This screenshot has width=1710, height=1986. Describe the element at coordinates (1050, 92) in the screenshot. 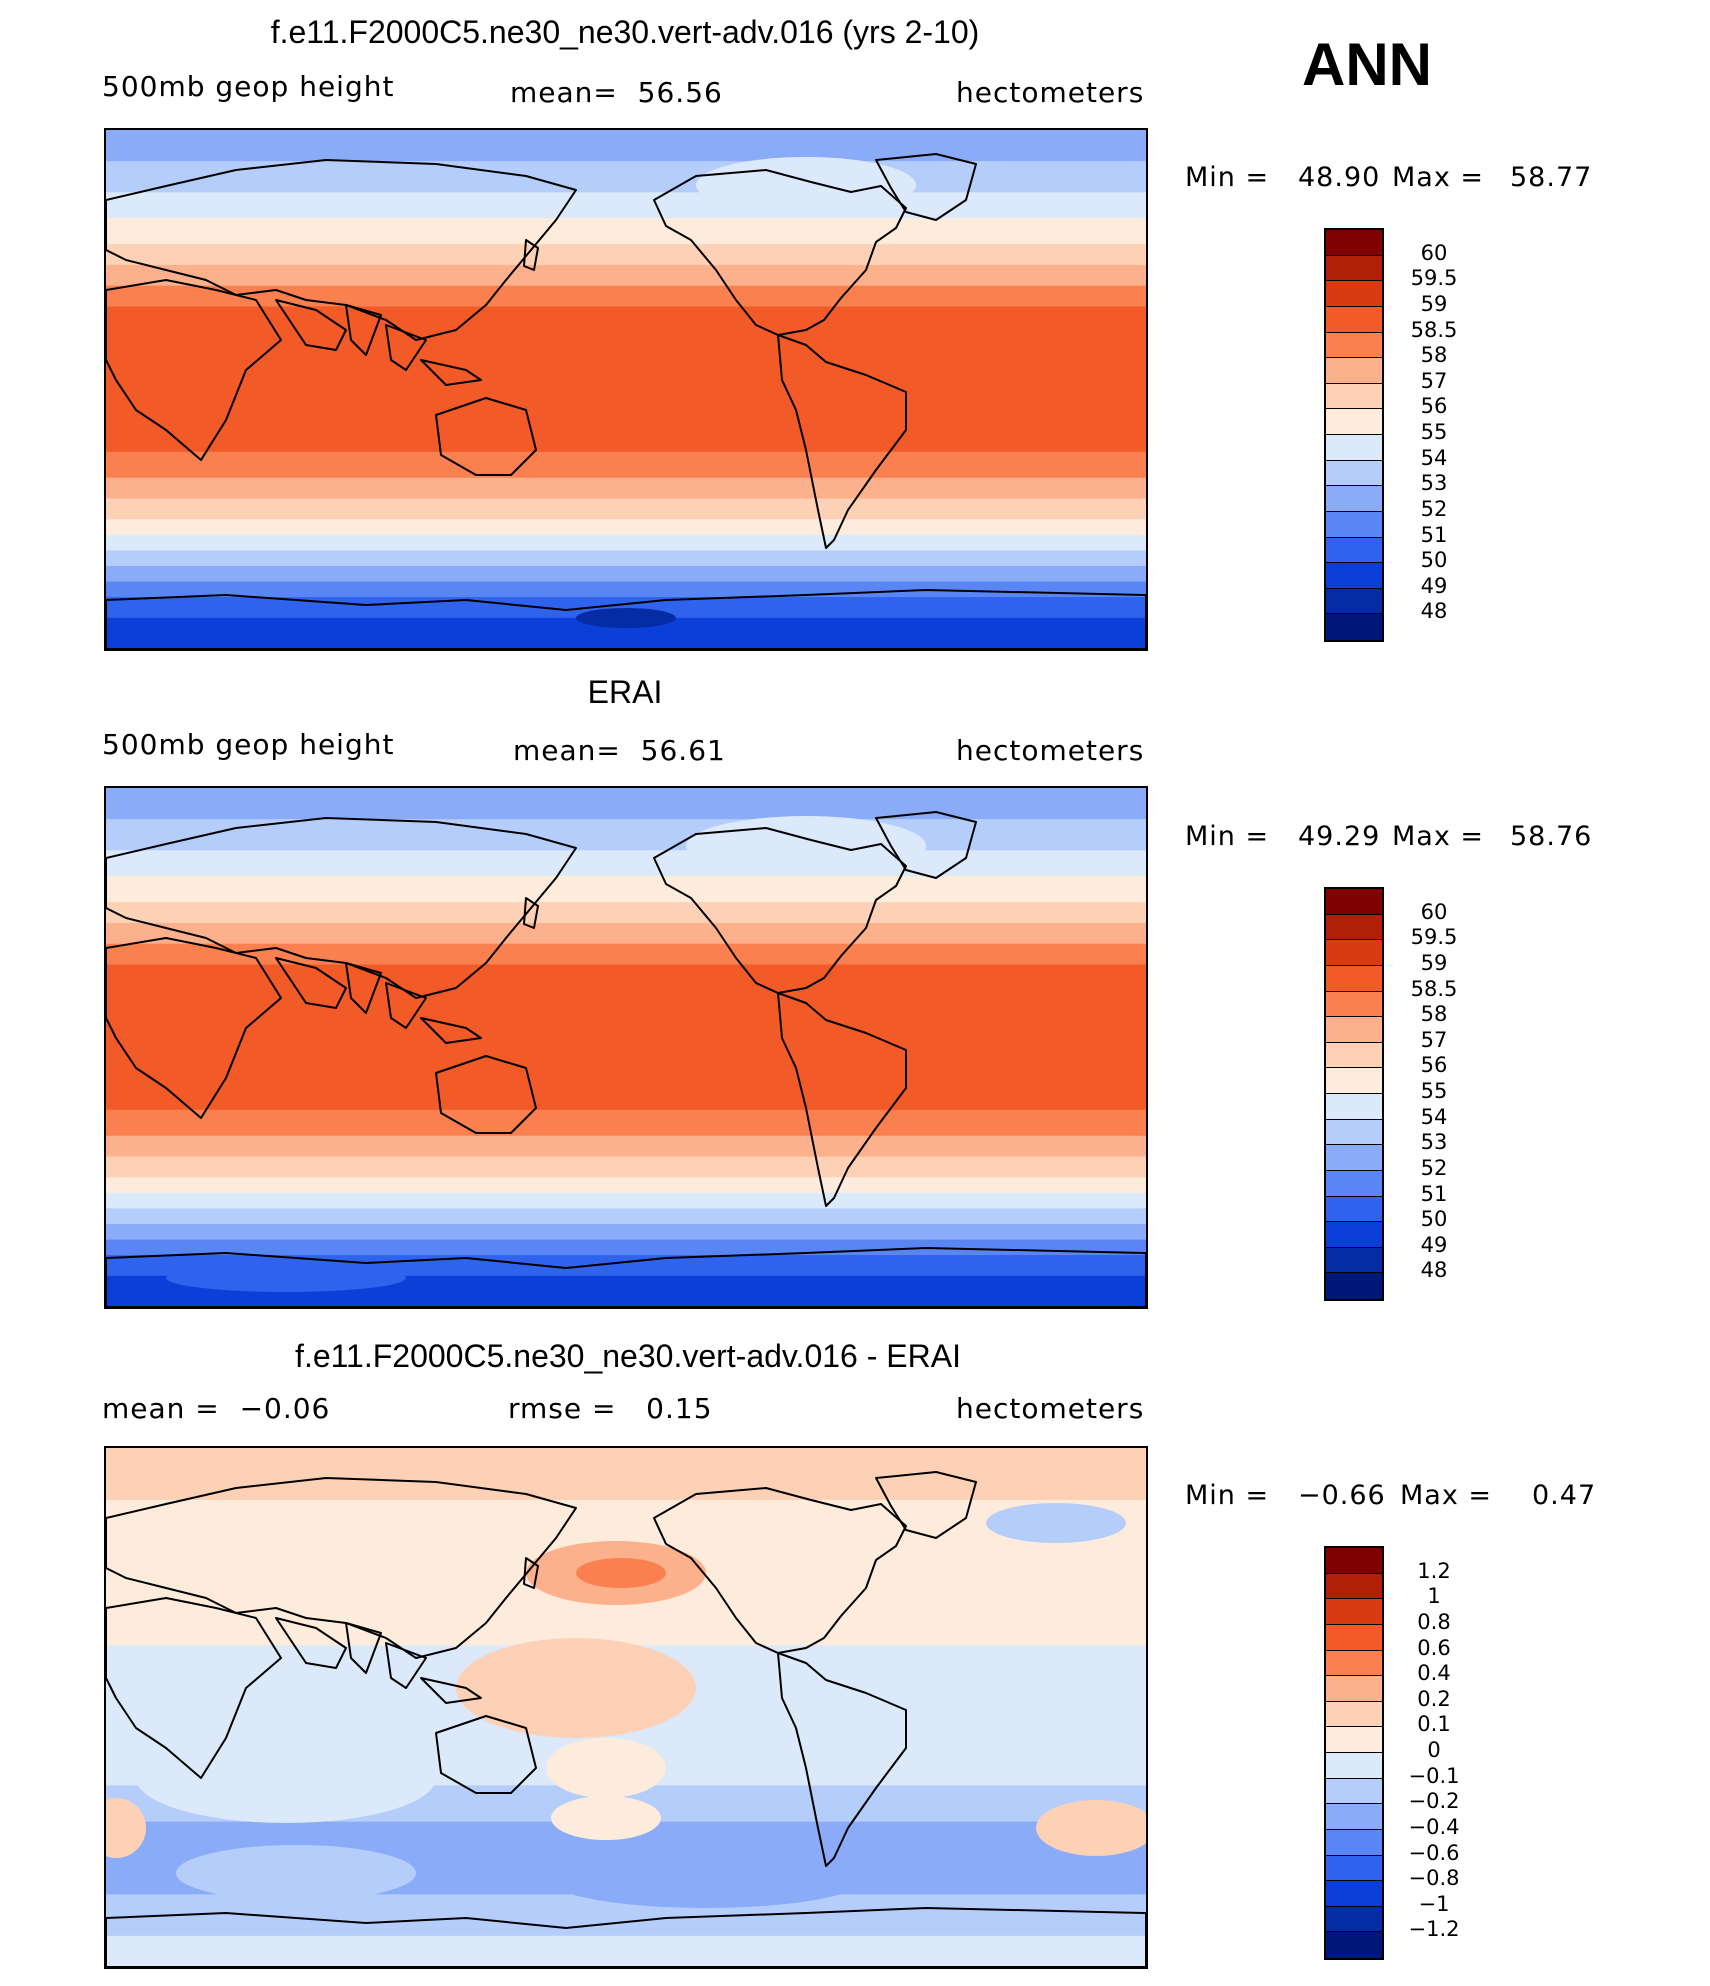

I see `panel-1-units-label: hectometers` at that location.